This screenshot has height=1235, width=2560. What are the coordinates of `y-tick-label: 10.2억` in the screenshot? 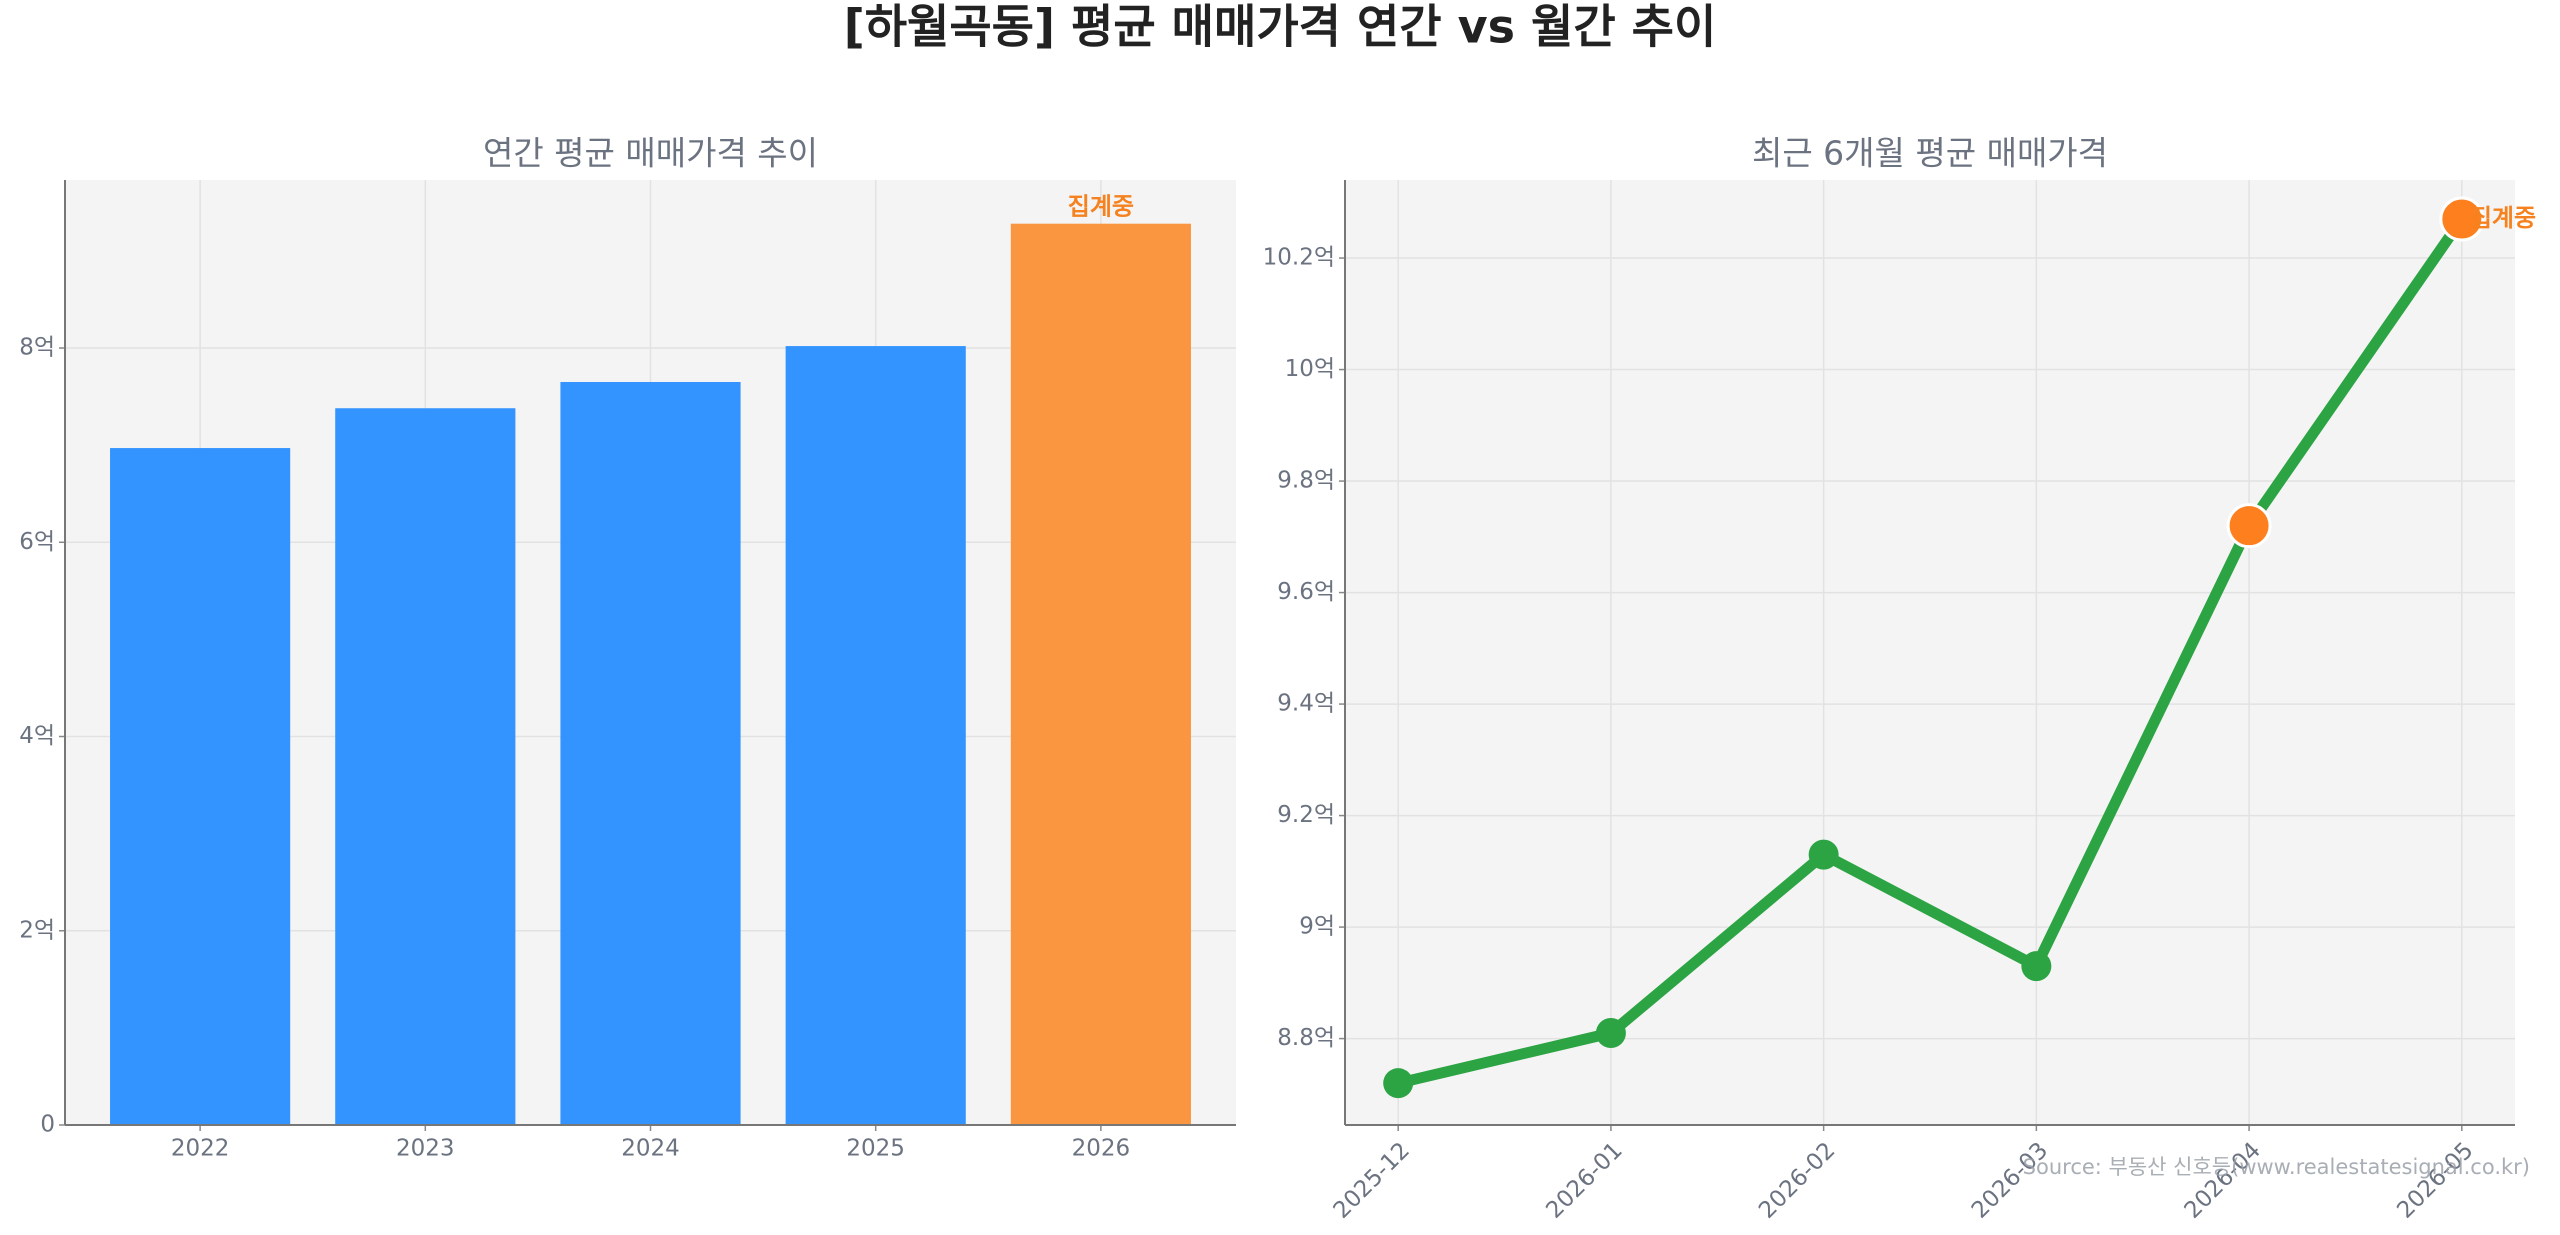 It's located at (1299, 258).